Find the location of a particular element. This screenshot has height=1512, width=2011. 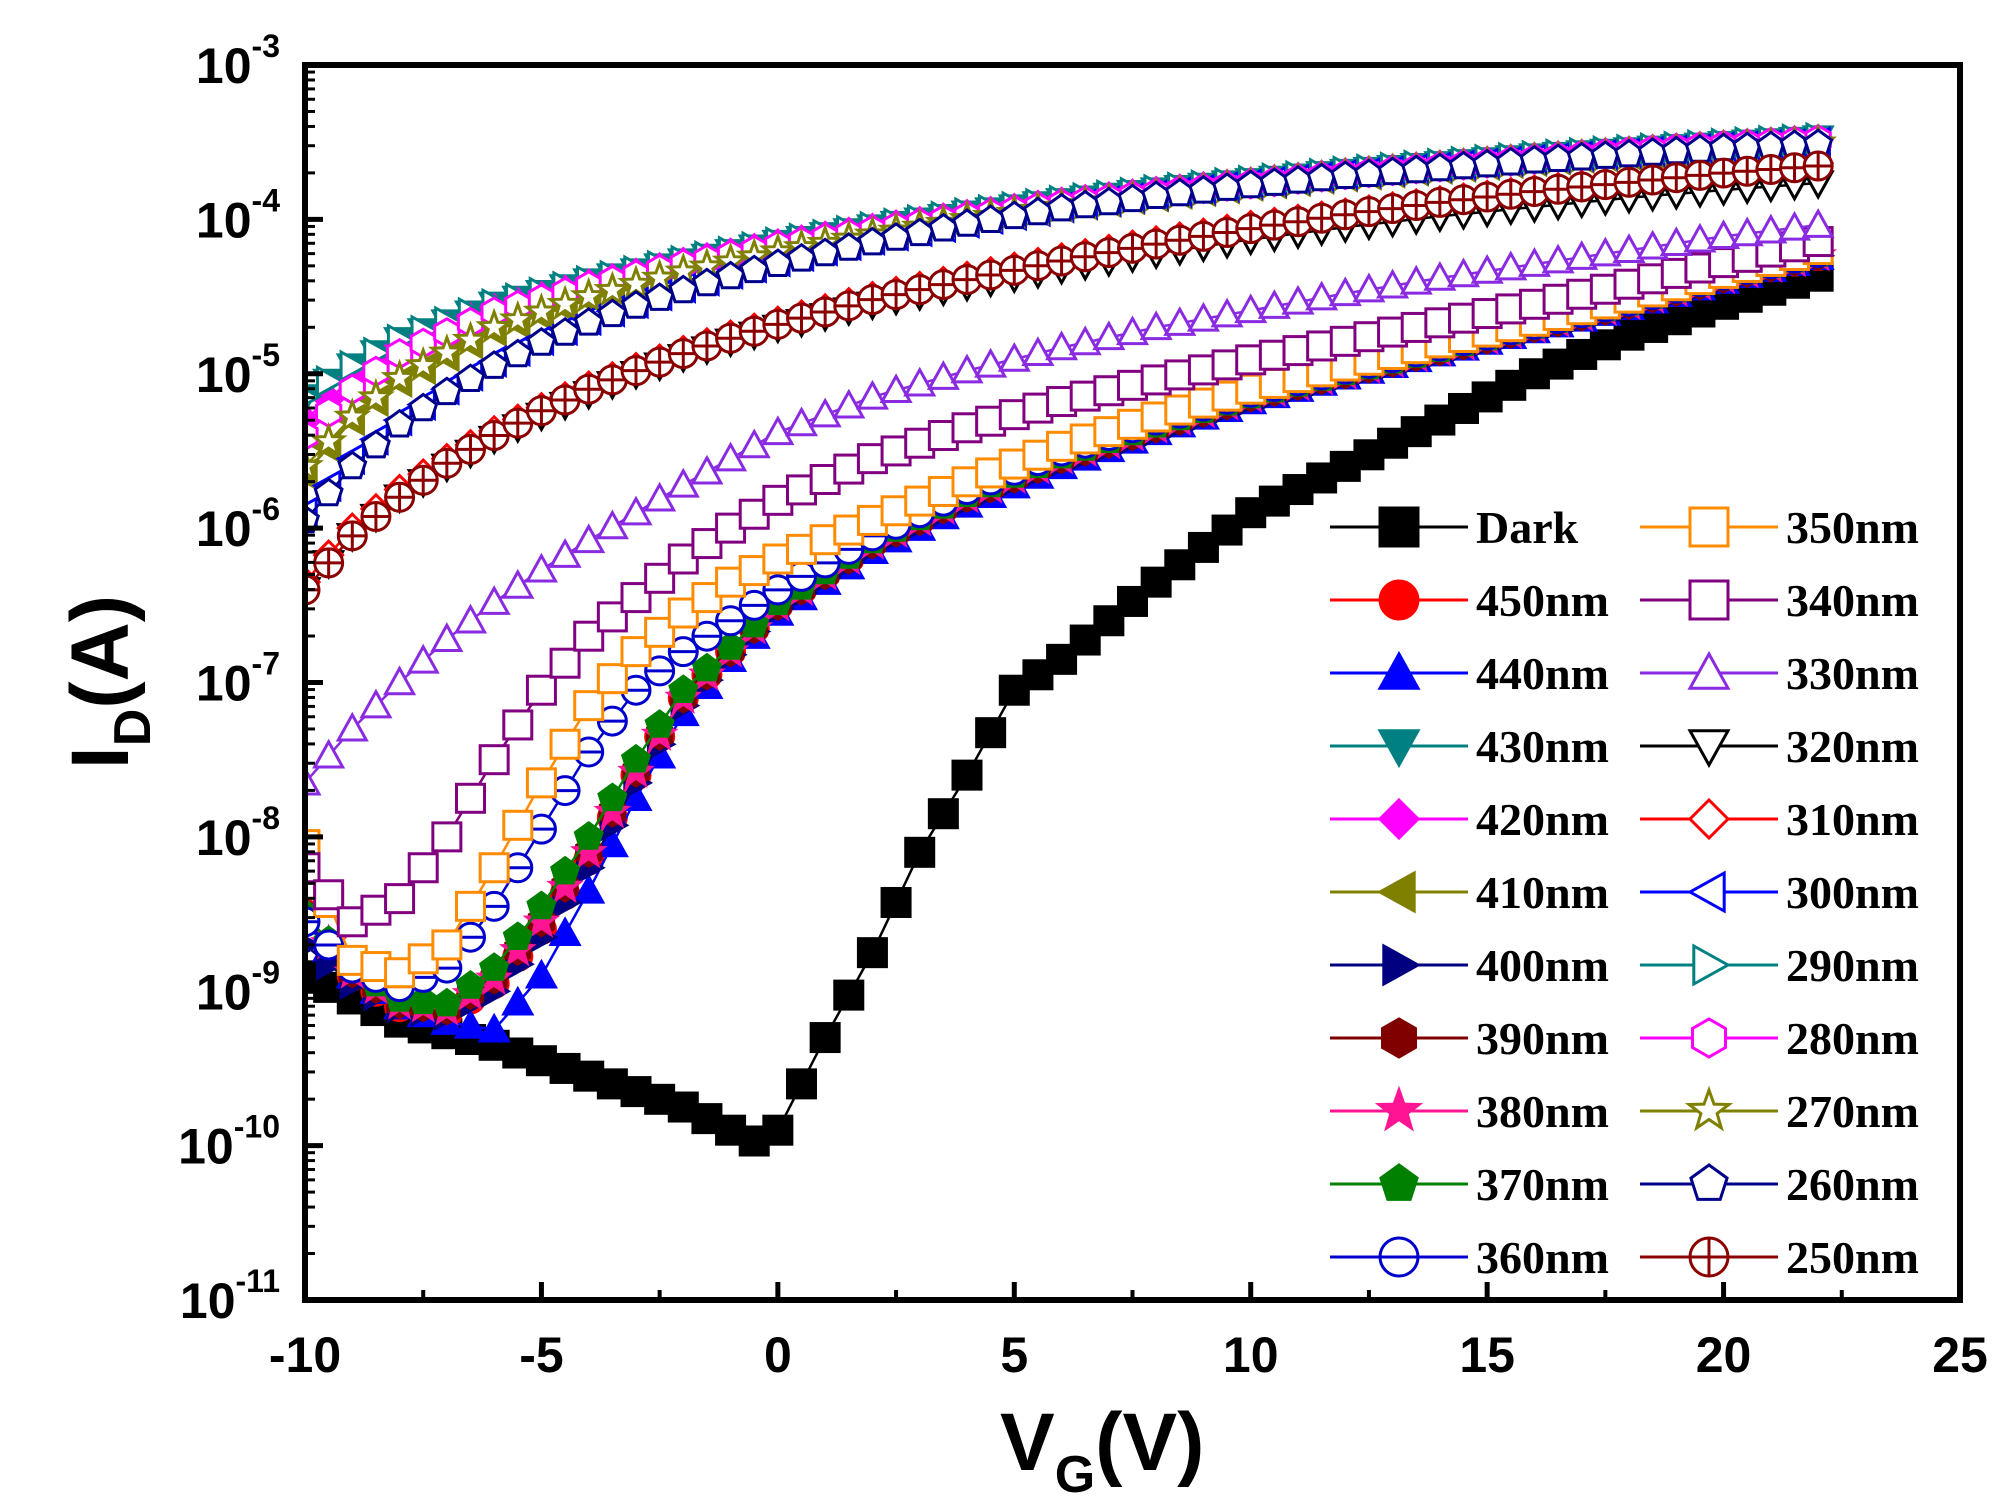

y-tick-label: 10⁻⁵ is located at coordinates (238, 370).